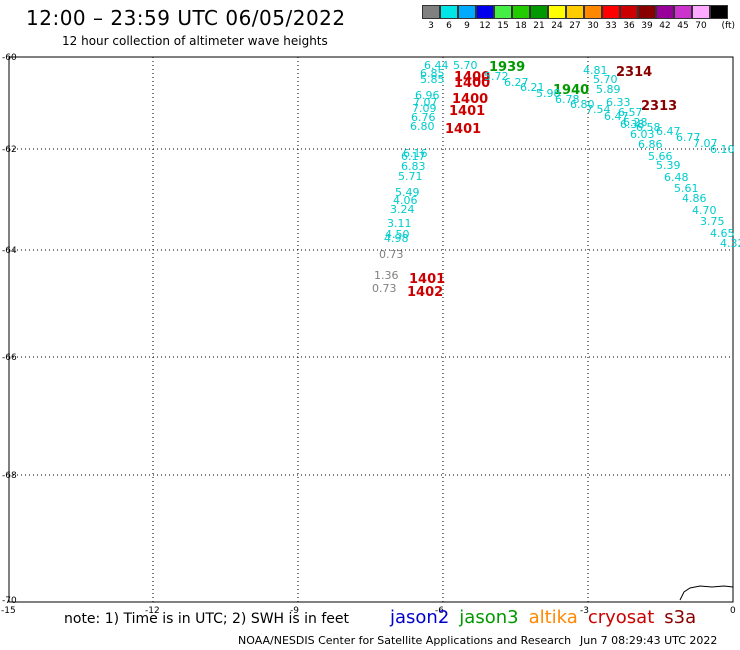 The image size is (740, 650). Describe the element at coordinates (730, 243) in the screenshot. I see `wave-height-value: 4.32` at that location.